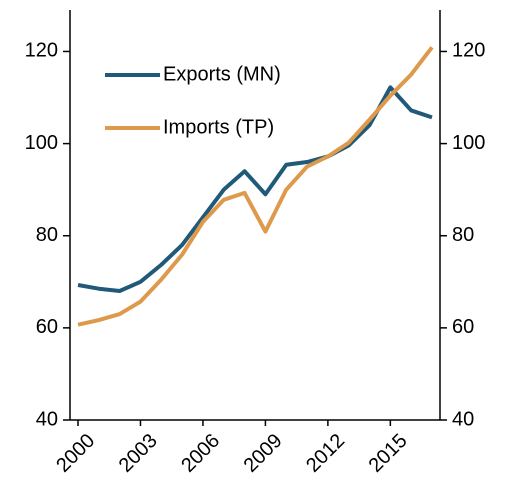  I want to click on y2-tick-label: 40, so click(463, 419).